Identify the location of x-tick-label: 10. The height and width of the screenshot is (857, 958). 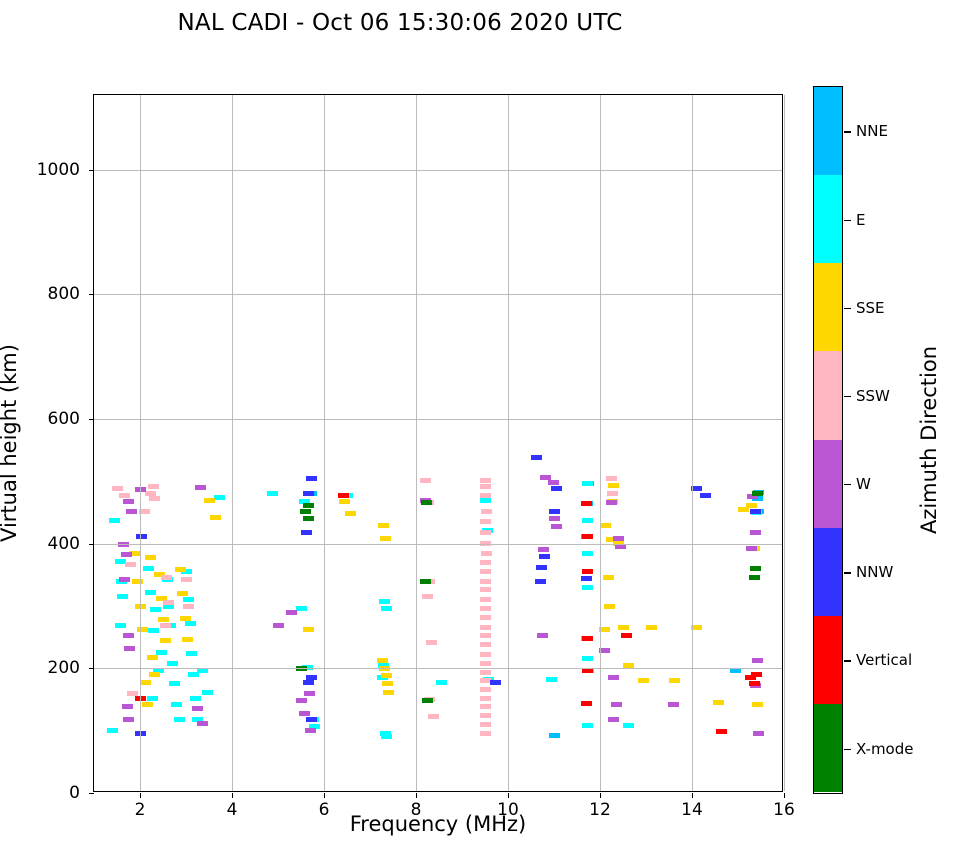
(508, 810).